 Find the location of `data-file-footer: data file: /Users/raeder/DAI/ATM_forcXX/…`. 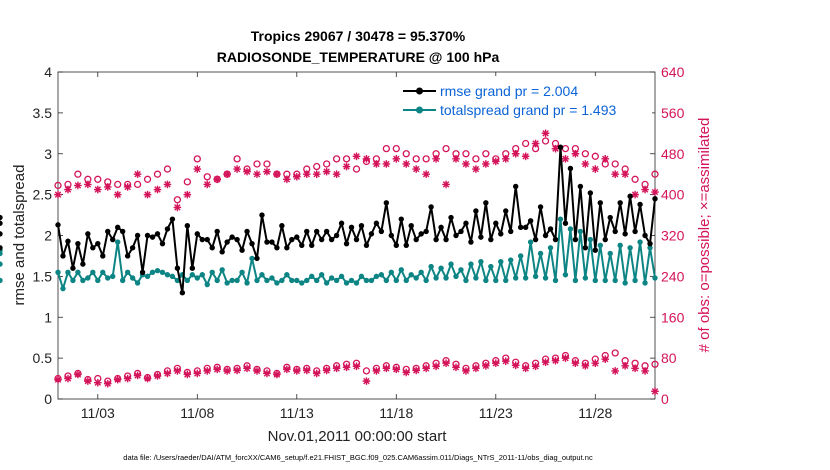

data-file-footer: data file: /Users/raeder/DAI/ATM_forcXX/… is located at coordinates (358, 457).